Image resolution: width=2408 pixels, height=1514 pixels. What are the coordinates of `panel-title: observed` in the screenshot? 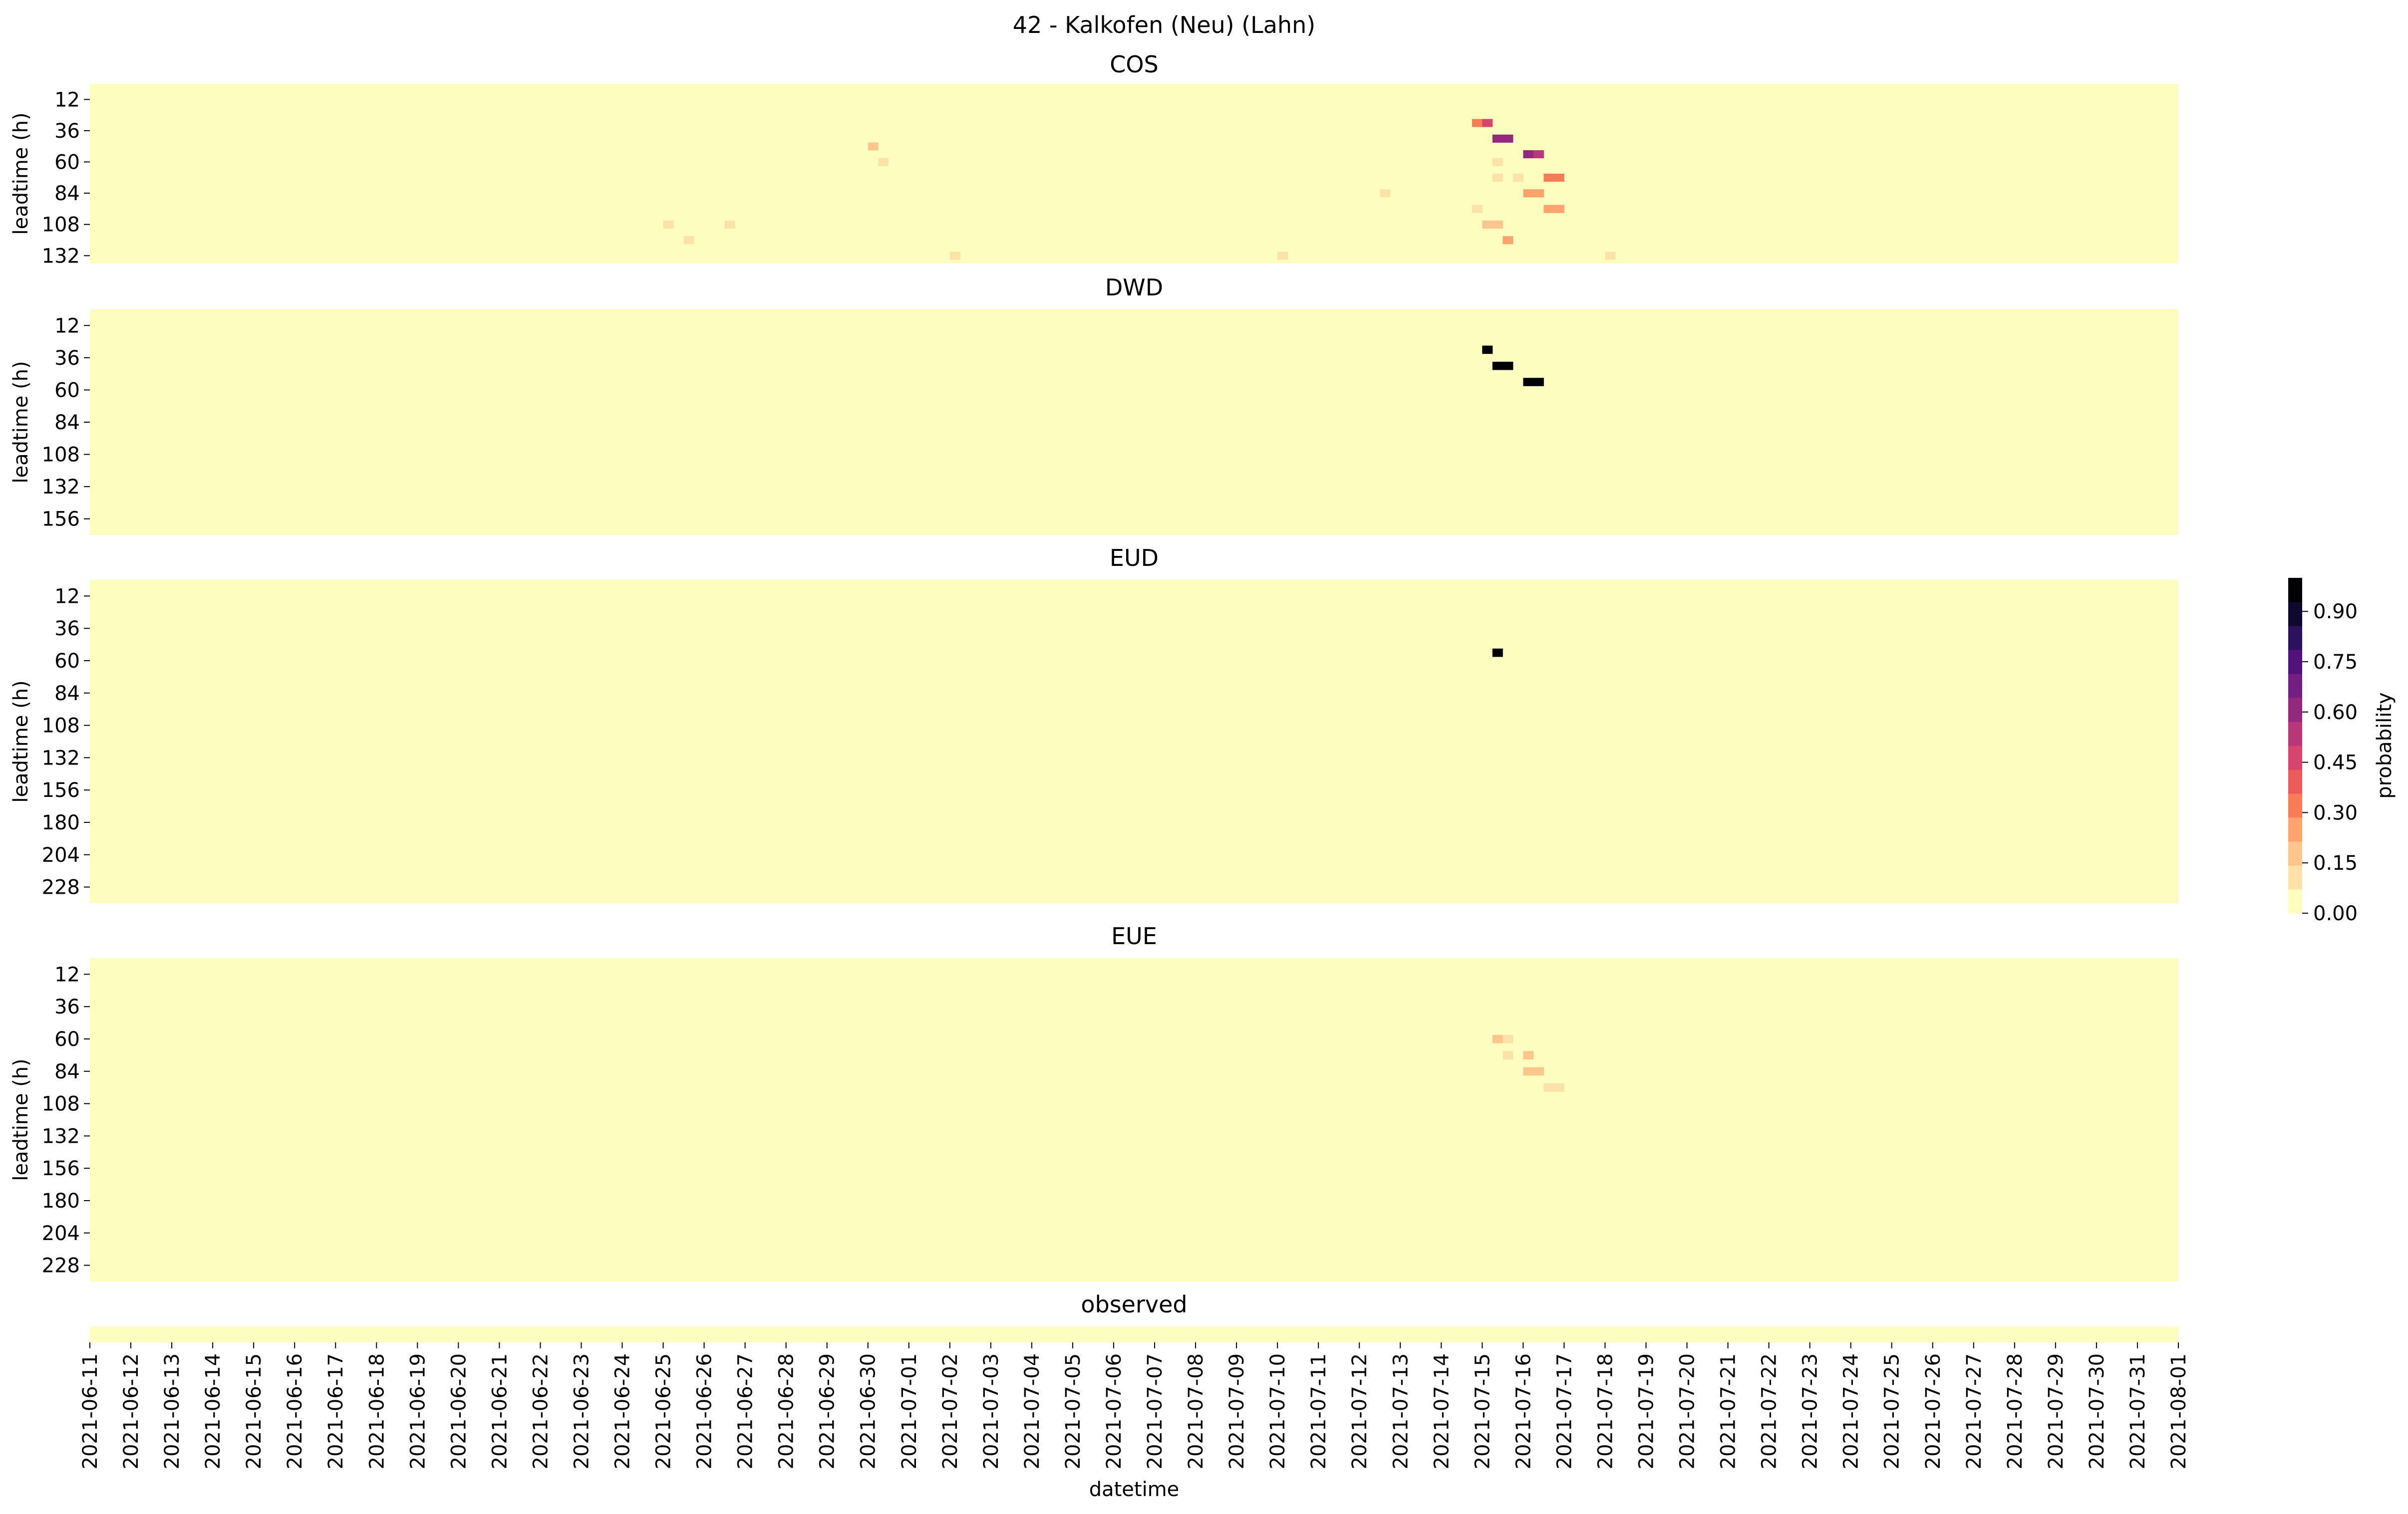 It's located at (1134, 1304).